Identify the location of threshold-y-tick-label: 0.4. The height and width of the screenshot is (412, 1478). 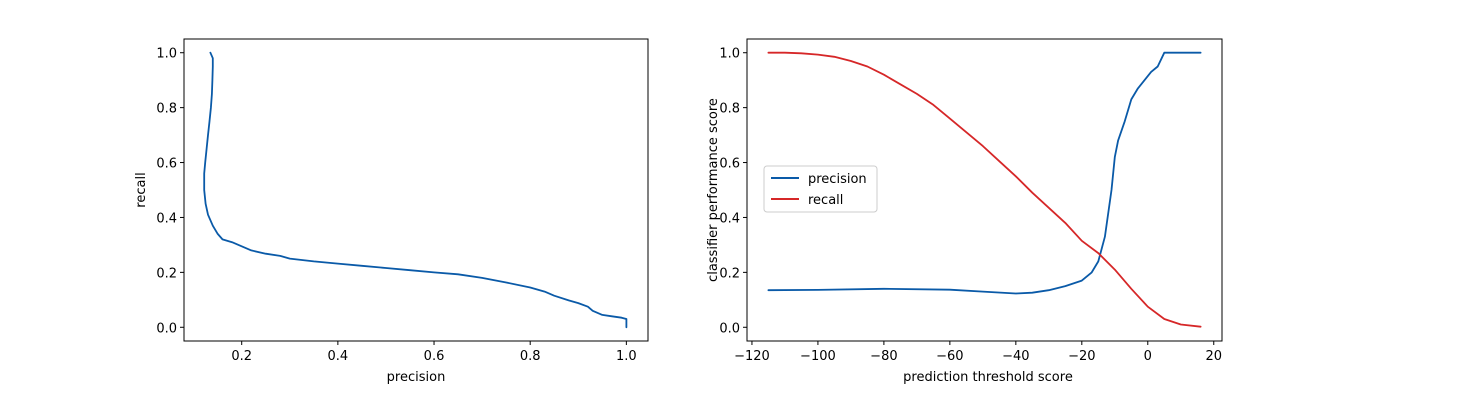
(729, 218).